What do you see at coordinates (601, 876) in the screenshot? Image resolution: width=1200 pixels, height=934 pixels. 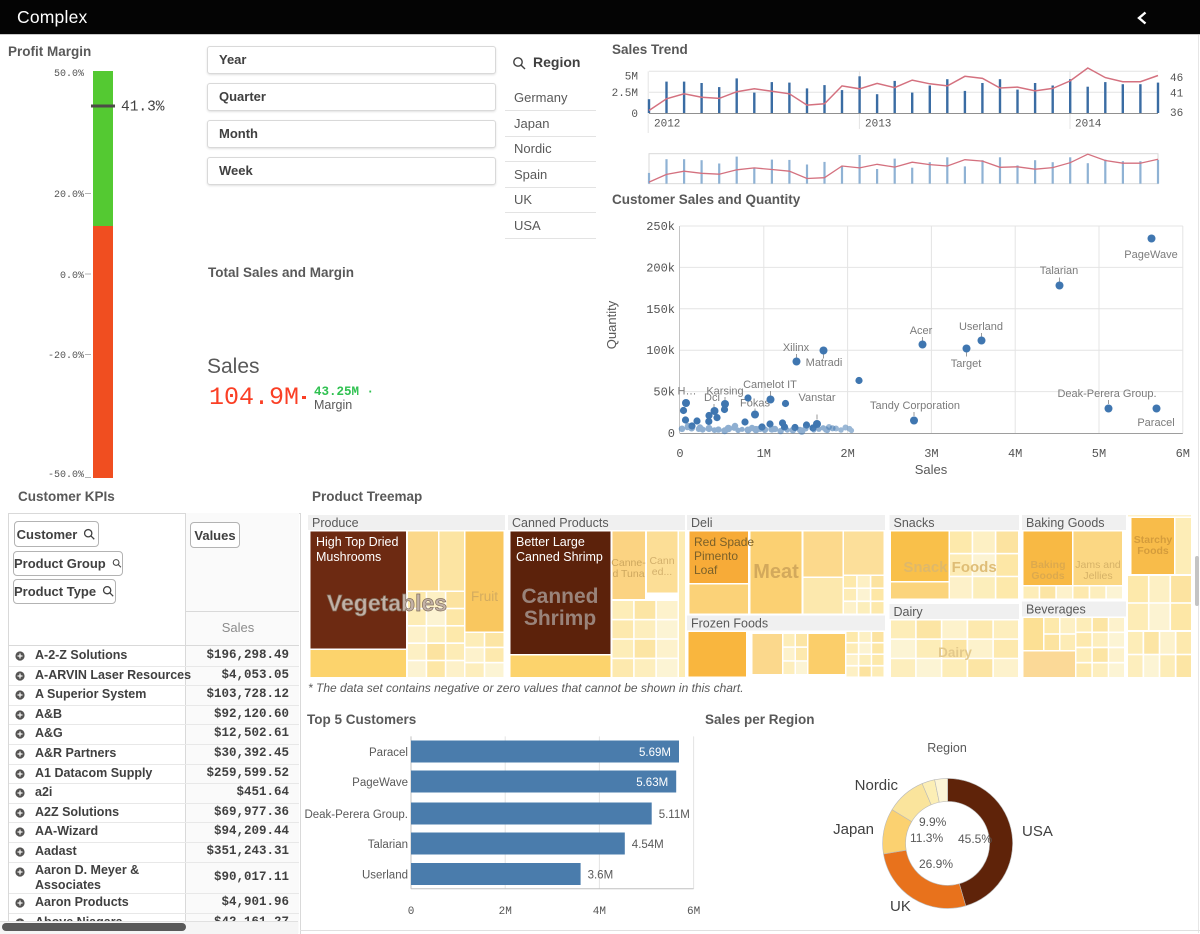 I see `svg-text: 3.6M` at bounding box center [601, 876].